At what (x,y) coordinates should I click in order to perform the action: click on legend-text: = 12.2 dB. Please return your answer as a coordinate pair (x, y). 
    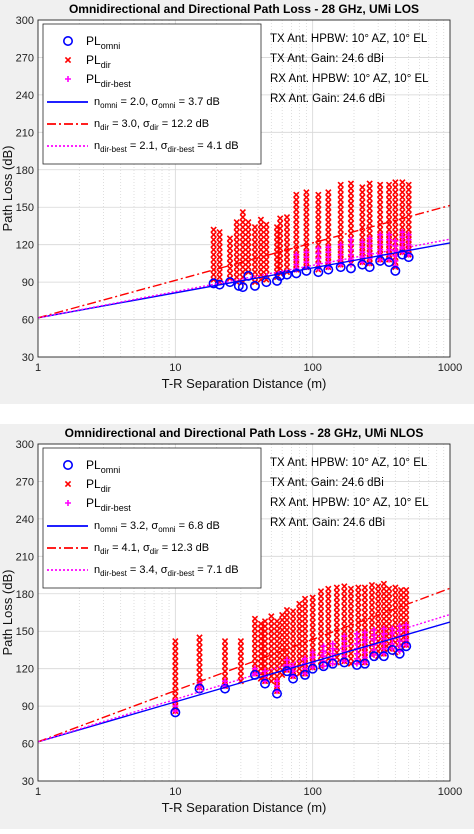
    Looking at the image, I should click on (184, 124).